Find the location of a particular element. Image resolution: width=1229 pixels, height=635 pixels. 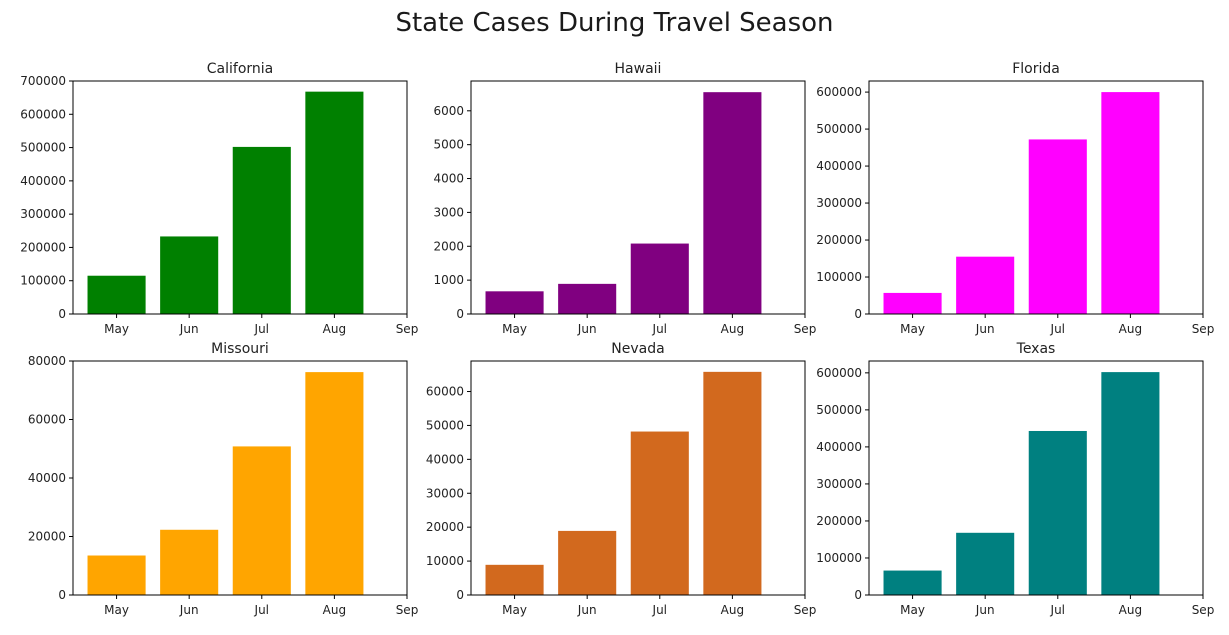

y-tick-label: 4000 is located at coordinates (448, 179).